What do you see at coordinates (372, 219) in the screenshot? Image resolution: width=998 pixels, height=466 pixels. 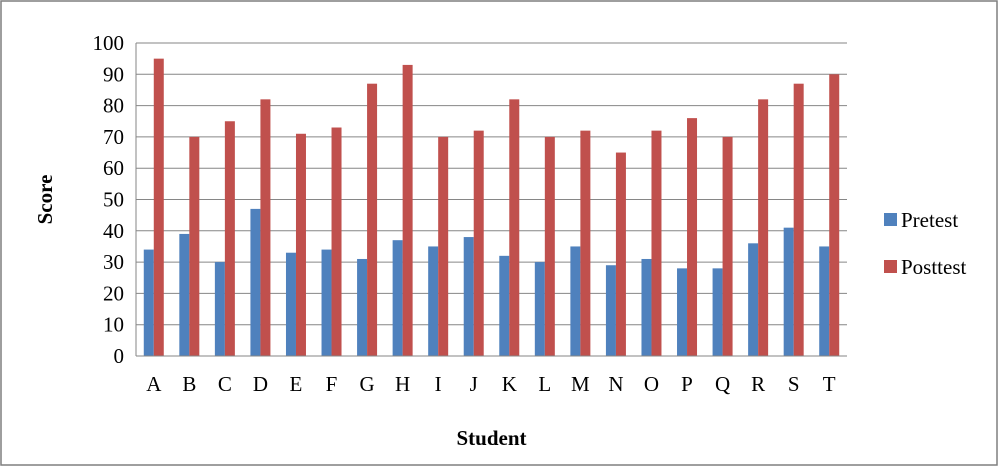 I see `bar-posttest-g` at bounding box center [372, 219].